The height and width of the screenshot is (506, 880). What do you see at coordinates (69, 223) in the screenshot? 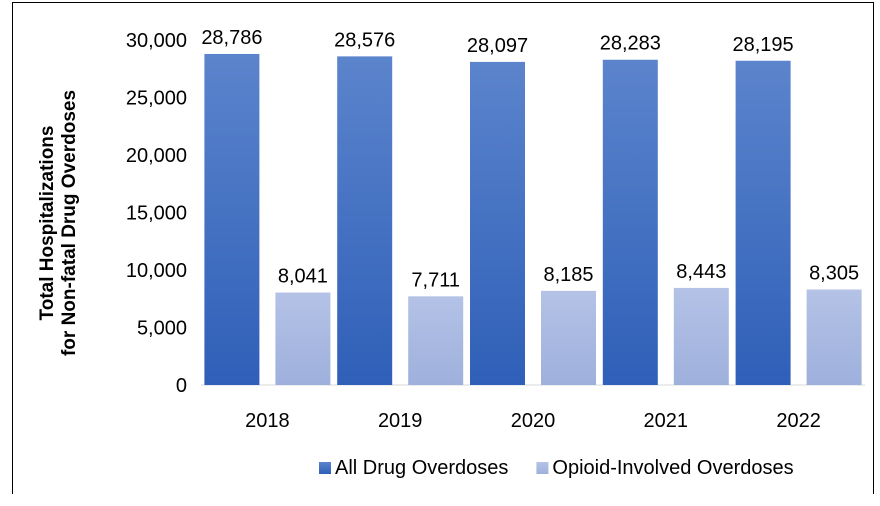
I see `y-axis-title-line-2: for Non-fatal Drug Overdoses` at bounding box center [69, 223].